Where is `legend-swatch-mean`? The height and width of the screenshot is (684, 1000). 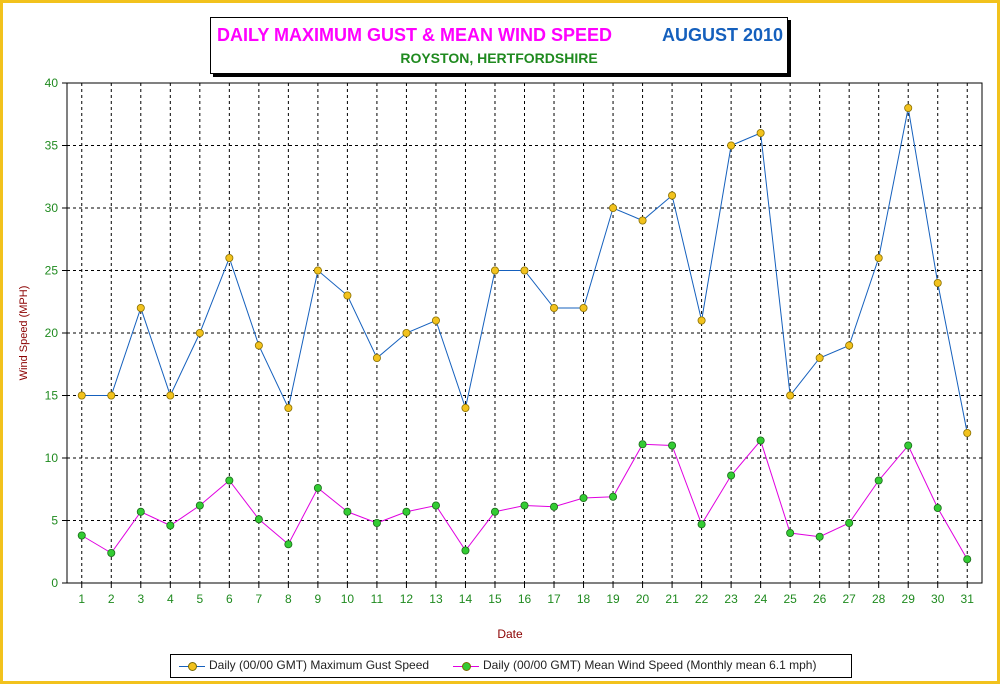 legend-swatch-mean is located at coordinates (466, 666).